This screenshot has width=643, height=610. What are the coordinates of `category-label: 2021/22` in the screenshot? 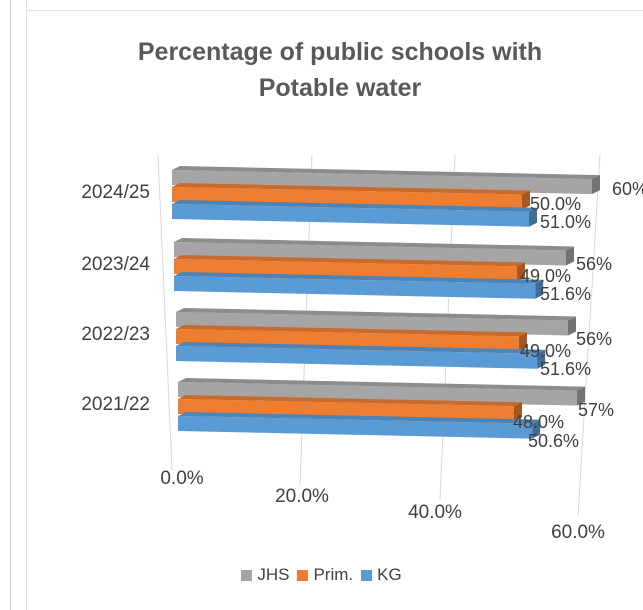 It's located at (115, 404).